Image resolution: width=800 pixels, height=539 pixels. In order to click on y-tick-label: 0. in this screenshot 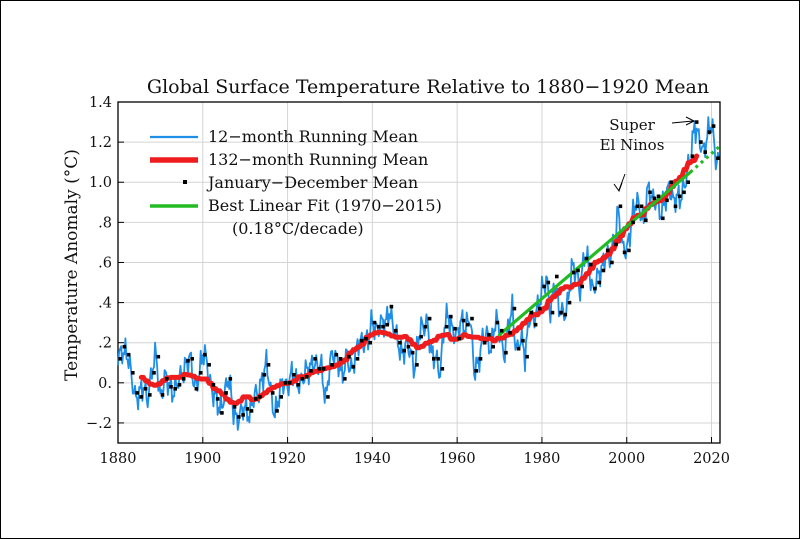, I will do `click(105, 384)`.